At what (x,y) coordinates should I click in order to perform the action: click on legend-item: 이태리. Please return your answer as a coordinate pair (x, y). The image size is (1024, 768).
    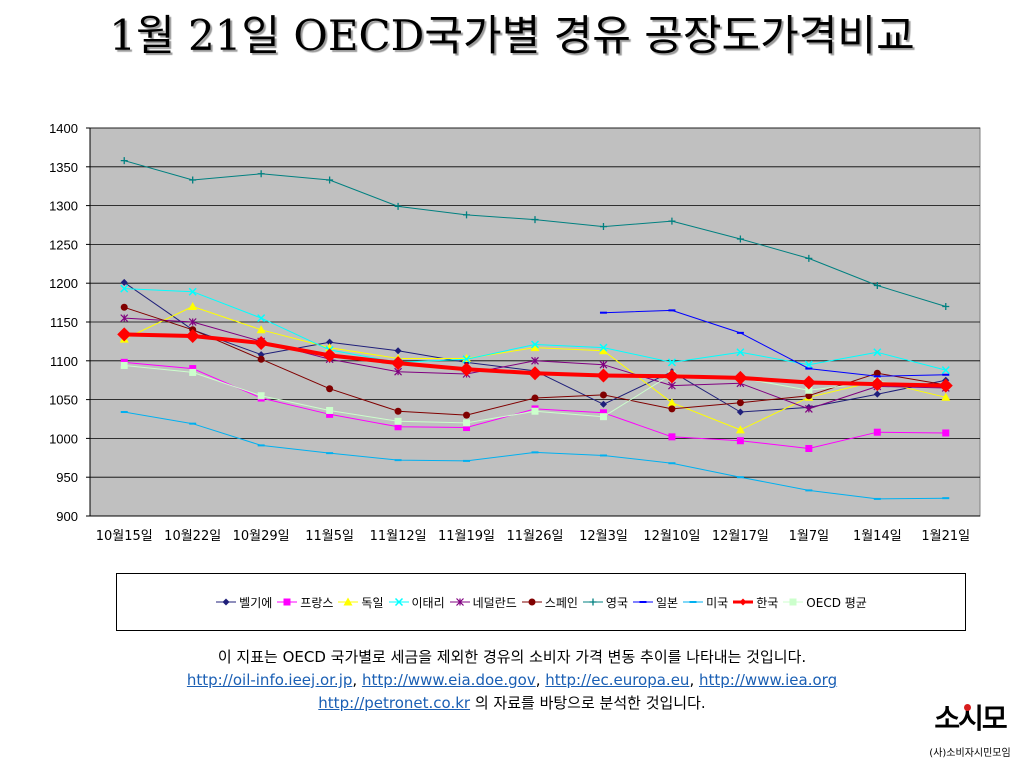
    Looking at the image, I should click on (416, 602).